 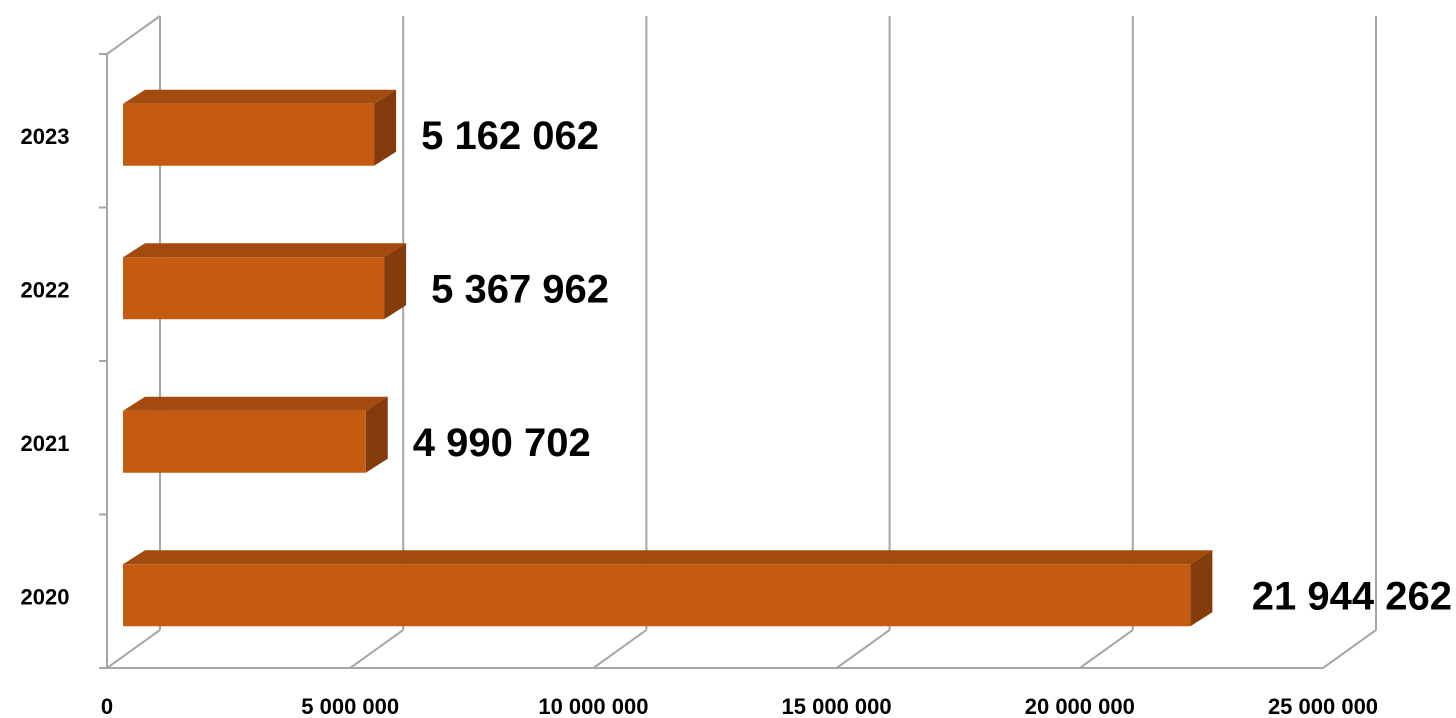 What do you see at coordinates (502, 443) in the screenshot?
I see `data-label: 4 990 702` at bounding box center [502, 443].